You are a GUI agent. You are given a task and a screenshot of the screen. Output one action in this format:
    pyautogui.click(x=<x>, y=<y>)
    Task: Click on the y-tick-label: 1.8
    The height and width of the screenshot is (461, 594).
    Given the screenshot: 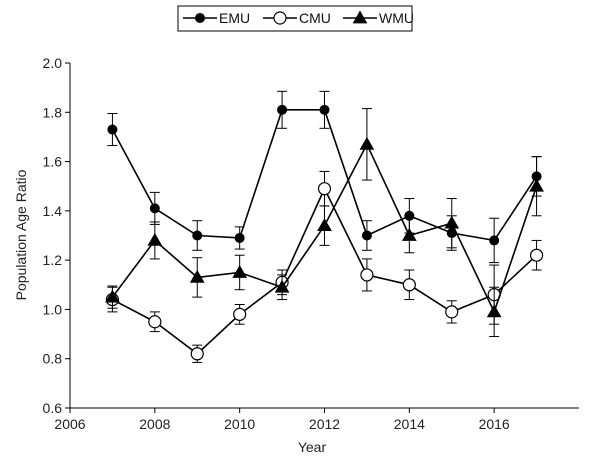 What is the action you would take?
    pyautogui.click(x=53, y=112)
    